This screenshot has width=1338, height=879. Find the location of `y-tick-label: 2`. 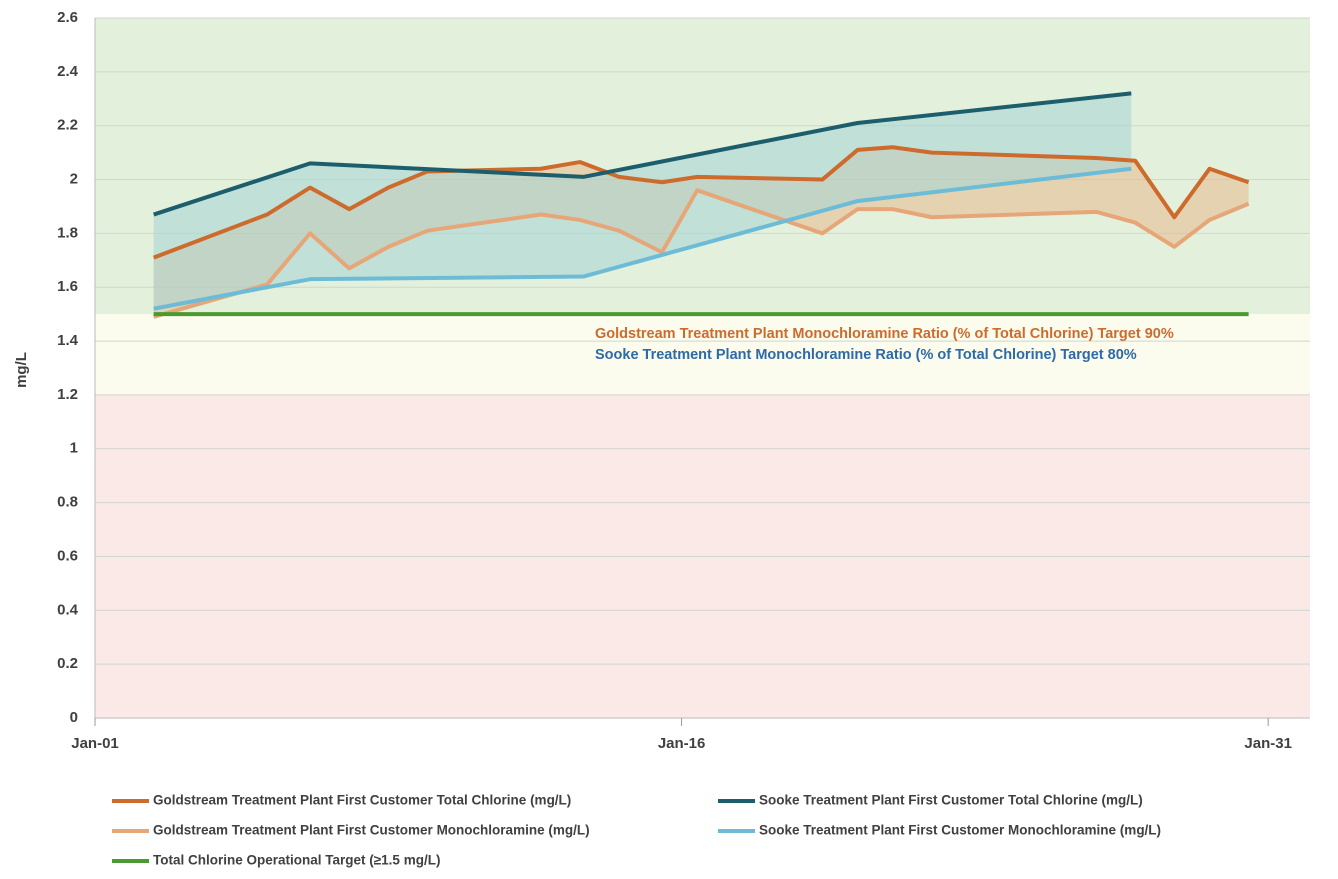

y-tick-label: 2 is located at coordinates (74, 179).